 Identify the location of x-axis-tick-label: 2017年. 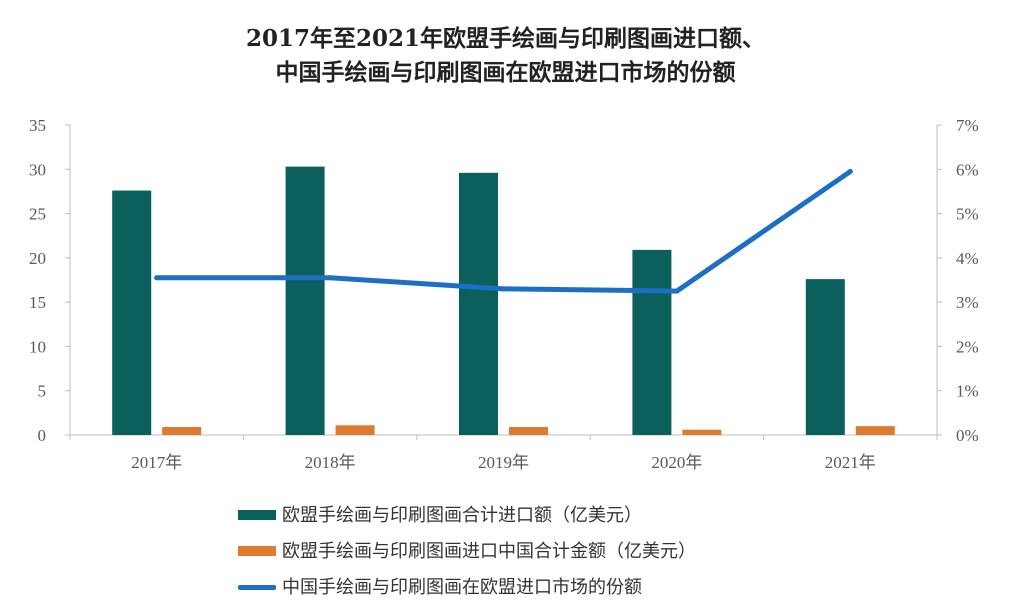
(156, 462).